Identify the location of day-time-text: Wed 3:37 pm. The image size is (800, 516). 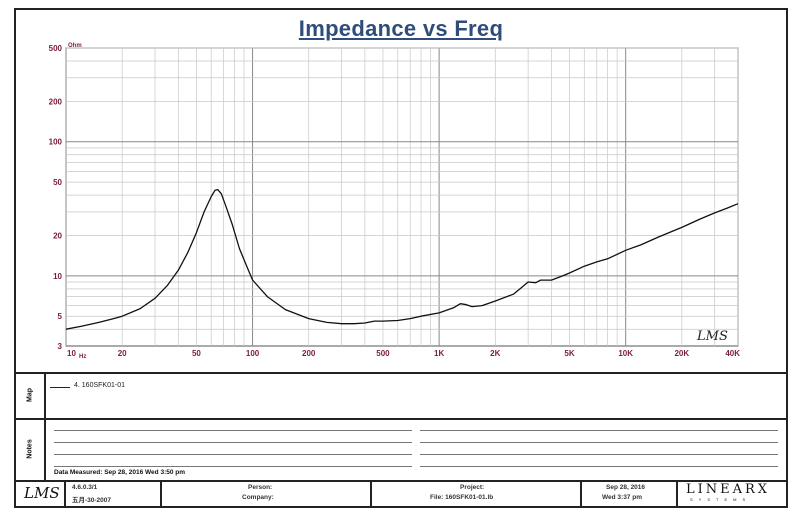
(622, 497).